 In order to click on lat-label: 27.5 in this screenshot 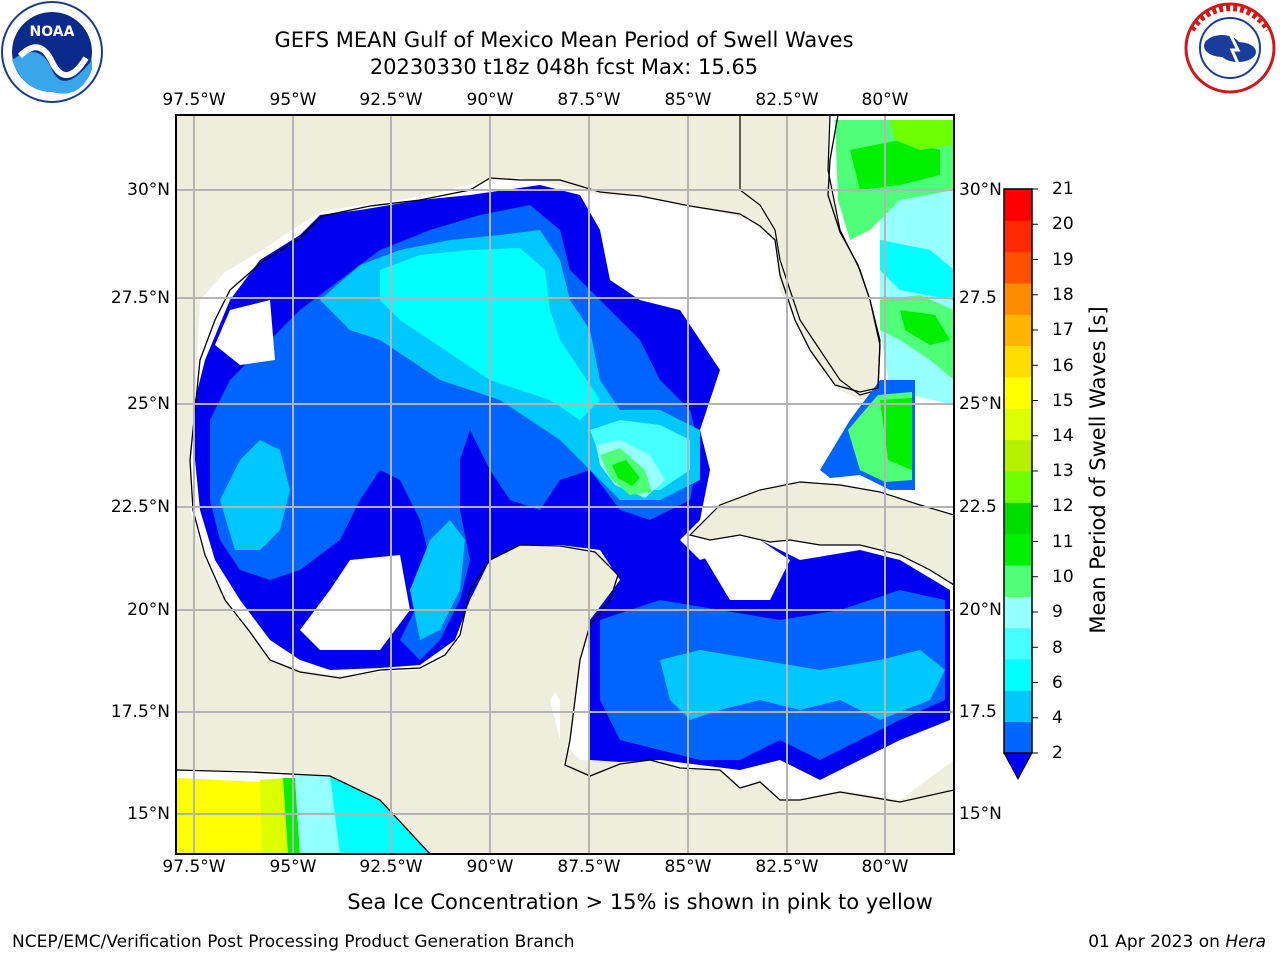, I will do `click(978, 298)`.